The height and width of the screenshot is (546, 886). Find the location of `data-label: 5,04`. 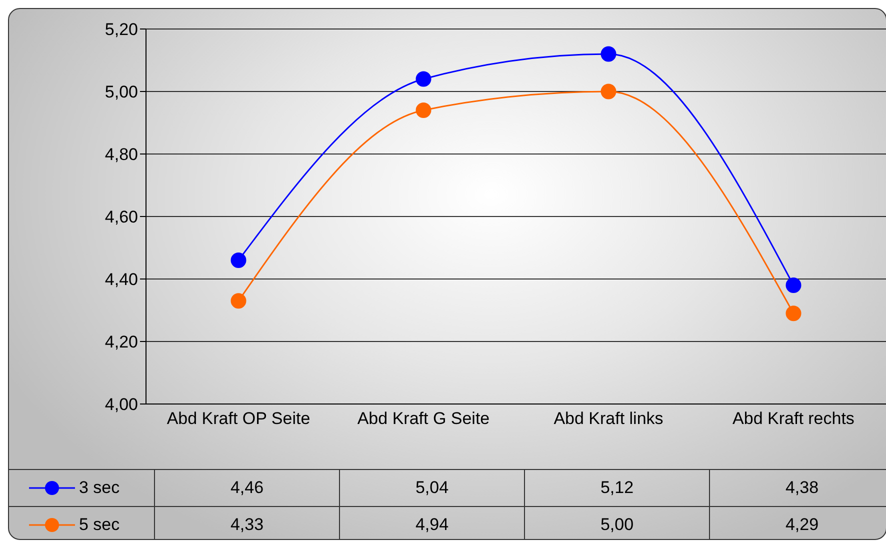

data-label: 5,04 is located at coordinates (431, 488).